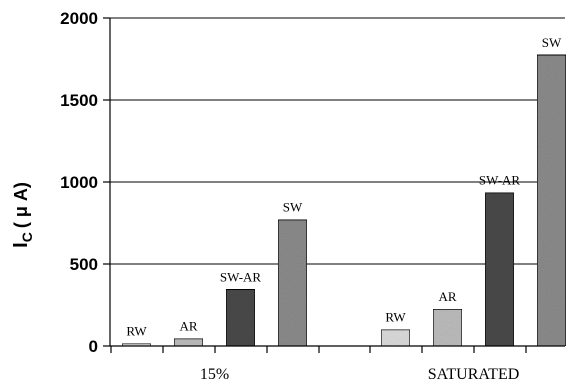 The image size is (568, 385). I want to click on y-tick-label: 1000, so click(79, 182).